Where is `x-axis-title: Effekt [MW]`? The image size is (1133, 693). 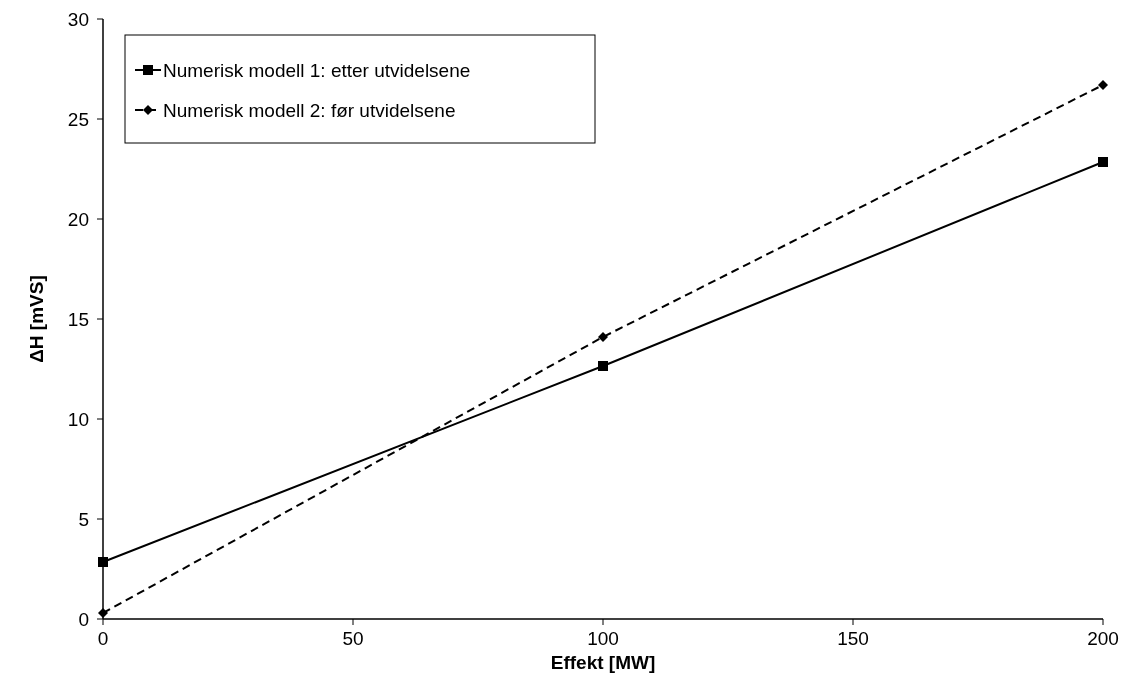
x-axis-title: Effekt [MW] is located at coordinates (603, 662).